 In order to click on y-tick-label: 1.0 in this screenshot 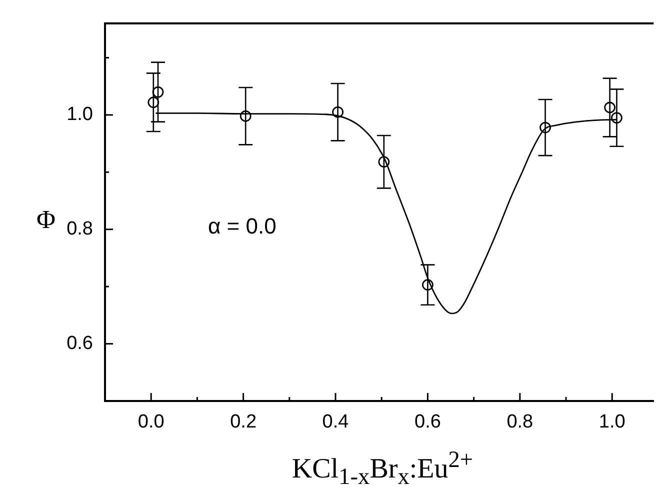, I will do `click(79, 115)`.